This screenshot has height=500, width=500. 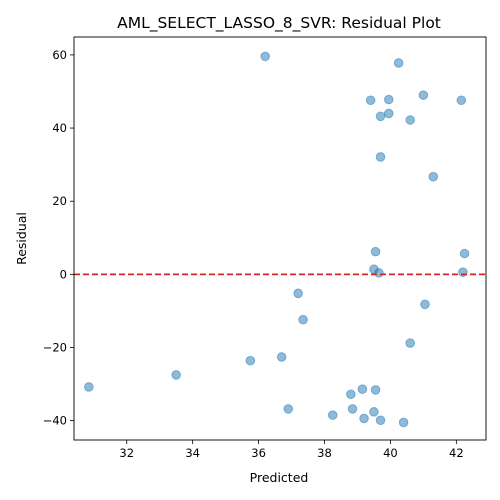 What do you see at coordinates (192, 453) in the screenshot?
I see `x-tick-label: 34` at bounding box center [192, 453].